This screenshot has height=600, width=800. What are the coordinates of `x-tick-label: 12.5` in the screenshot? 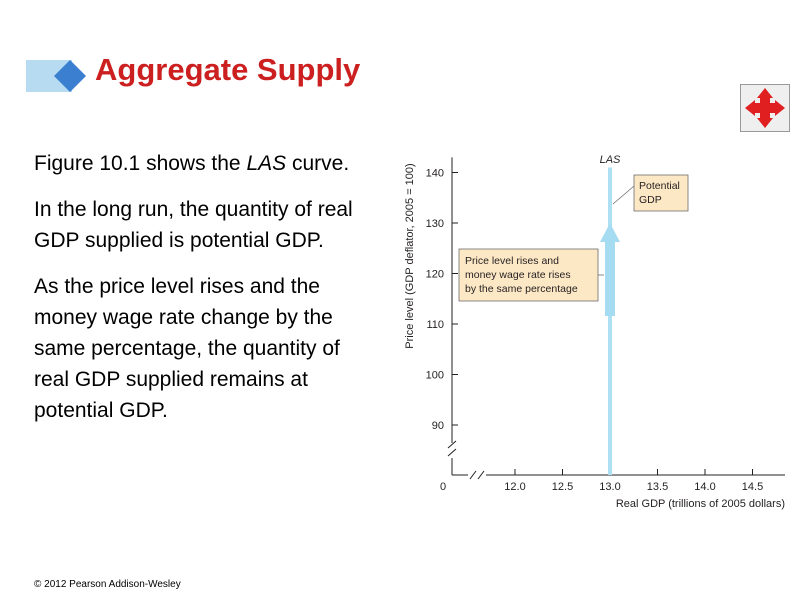 It's located at (562, 487).